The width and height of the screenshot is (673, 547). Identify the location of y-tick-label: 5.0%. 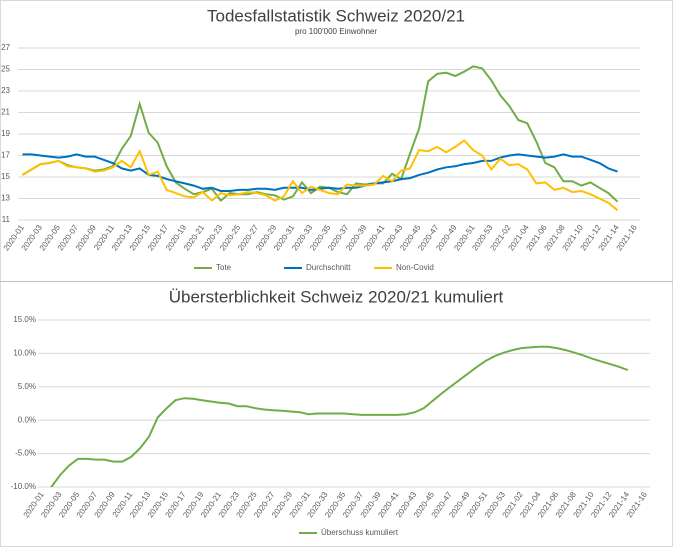
(27, 386).